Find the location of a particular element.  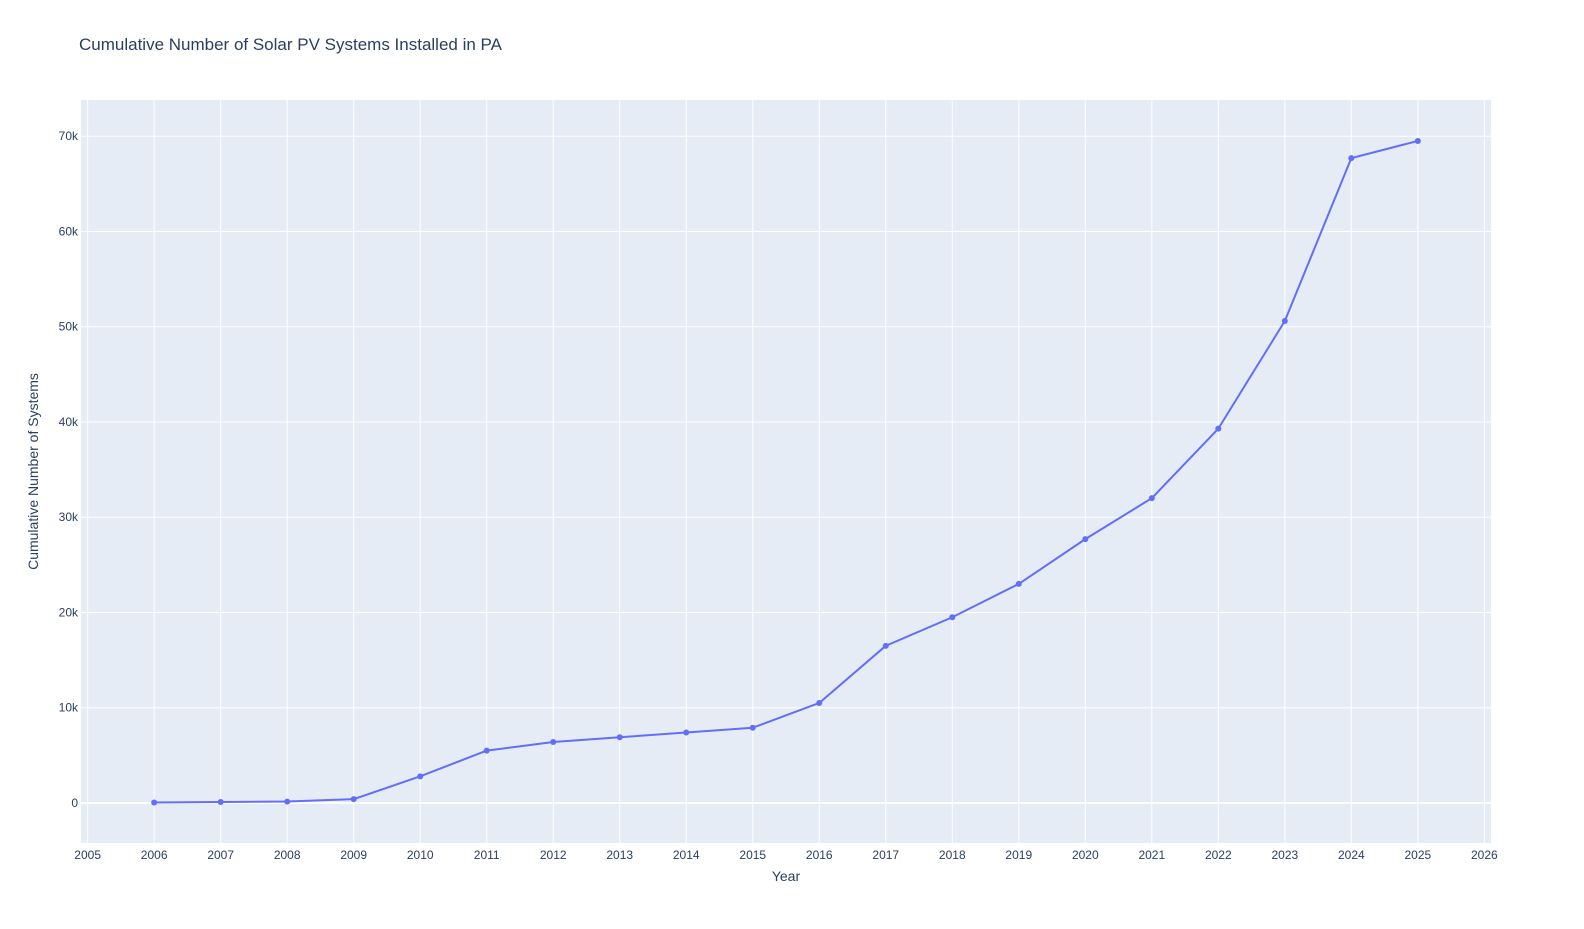

x-tick-label: 2017 is located at coordinates (885, 855).